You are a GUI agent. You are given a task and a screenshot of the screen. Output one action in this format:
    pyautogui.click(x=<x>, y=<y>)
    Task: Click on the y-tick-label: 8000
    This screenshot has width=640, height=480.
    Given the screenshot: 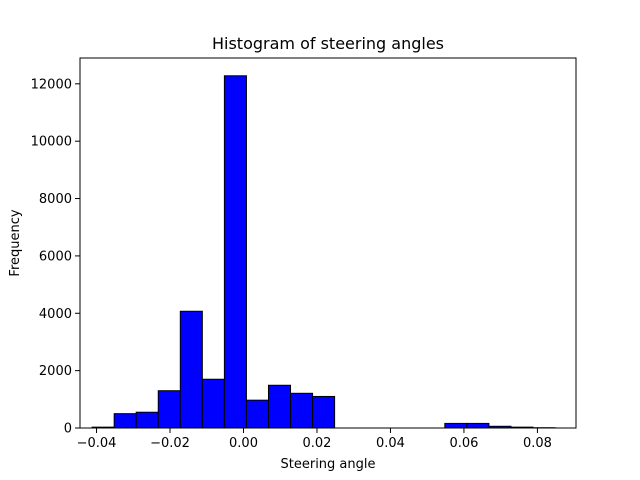 What is the action you would take?
    pyautogui.click(x=55, y=199)
    